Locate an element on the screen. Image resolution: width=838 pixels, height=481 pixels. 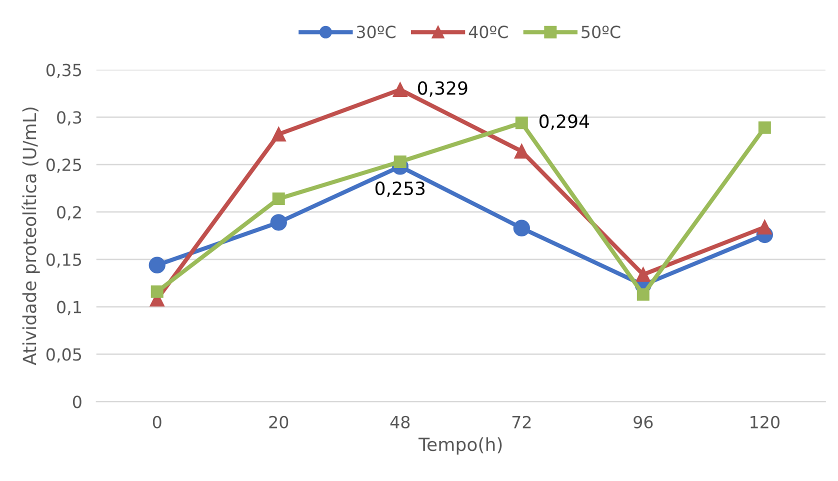
x-tick-label: 20 is located at coordinates (278, 422).